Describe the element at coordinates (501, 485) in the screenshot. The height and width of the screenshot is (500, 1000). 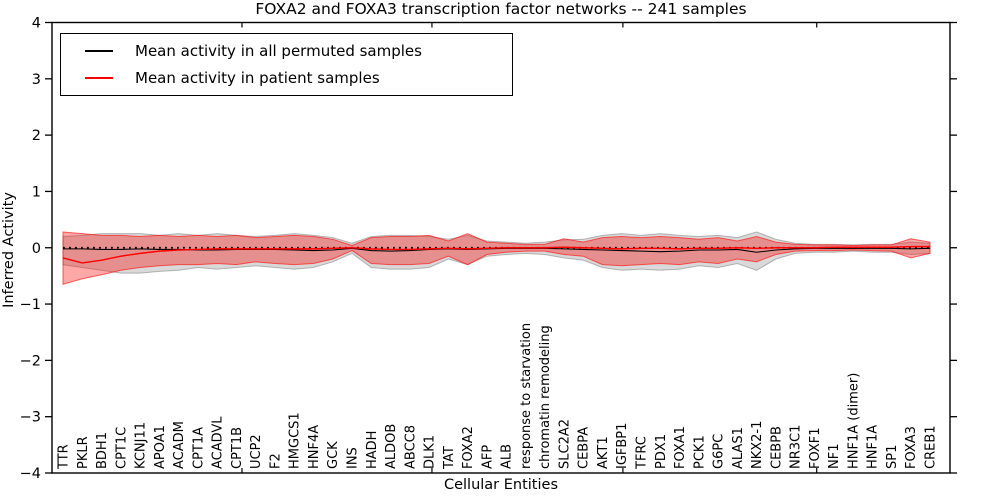
I see `x-axis-label: Cellular Entities` at that location.